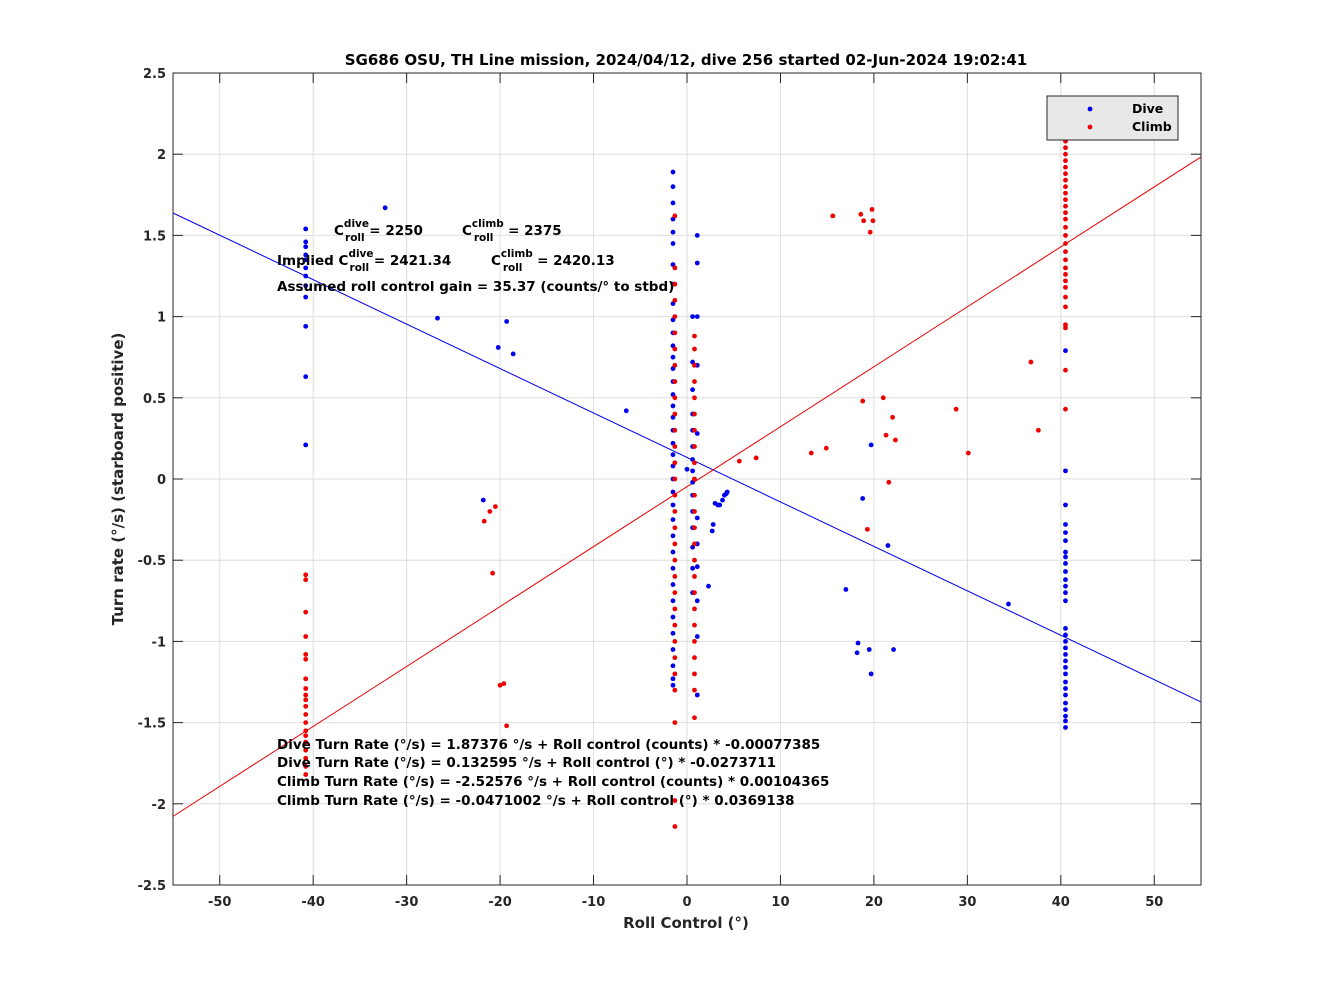 The height and width of the screenshot is (996, 1328). What do you see at coordinates (1090, 109) in the screenshot?
I see `legend-marker-dive` at bounding box center [1090, 109].